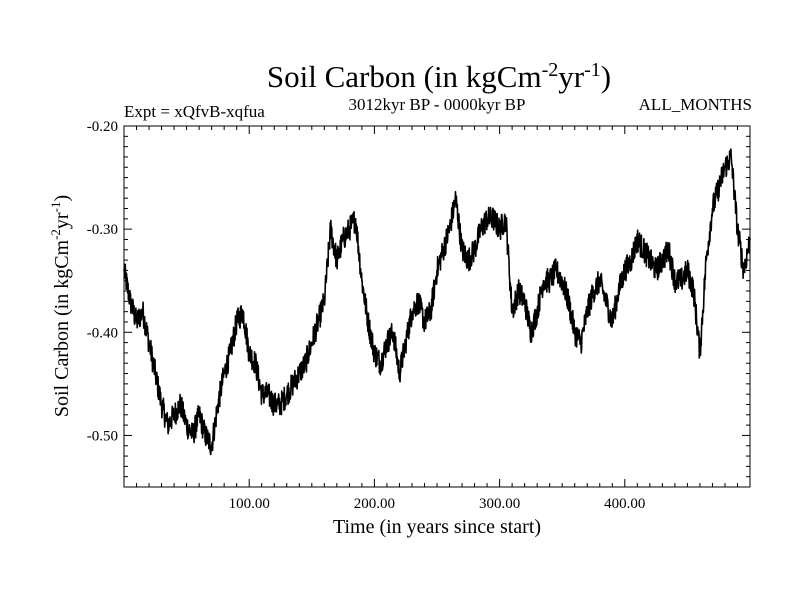 Image resolution: width=800 pixels, height=600 pixels. Describe the element at coordinates (60, 306) in the screenshot. I see `y-axis-label: Soil Carbon (in kgCm-2yr-1)` at that location.